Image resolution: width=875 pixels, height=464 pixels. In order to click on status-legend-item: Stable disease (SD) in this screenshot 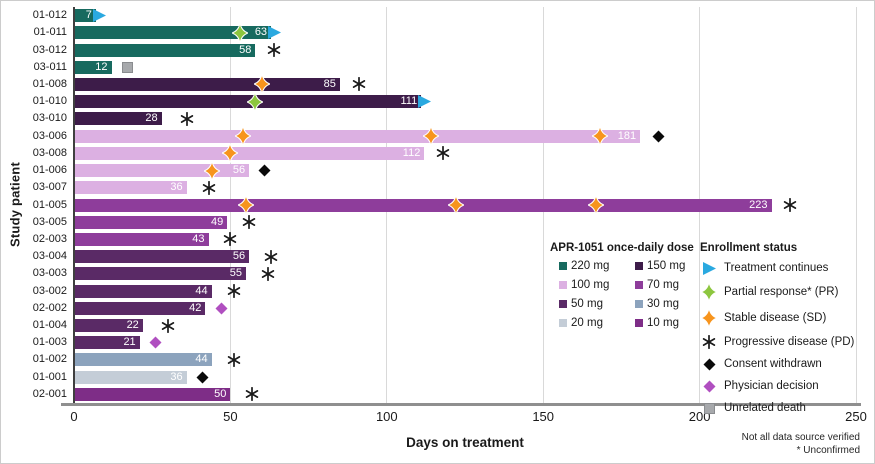, I will do `click(777, 318)`.